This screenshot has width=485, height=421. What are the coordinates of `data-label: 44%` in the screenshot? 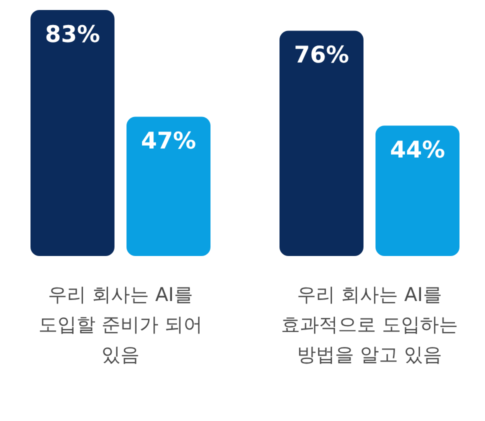 It's located at (418, 151).